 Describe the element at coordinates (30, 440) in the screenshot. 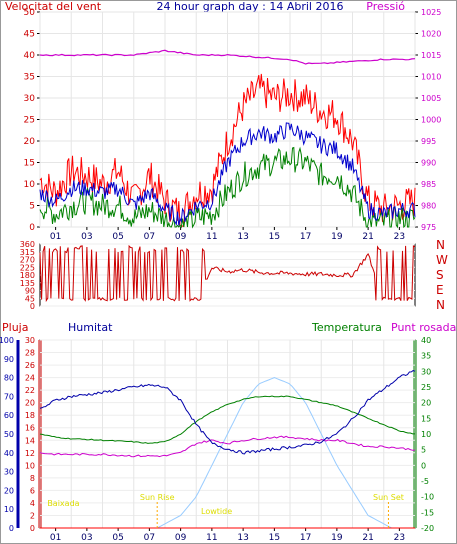

I see `rain-tick-label: 14` at that location.